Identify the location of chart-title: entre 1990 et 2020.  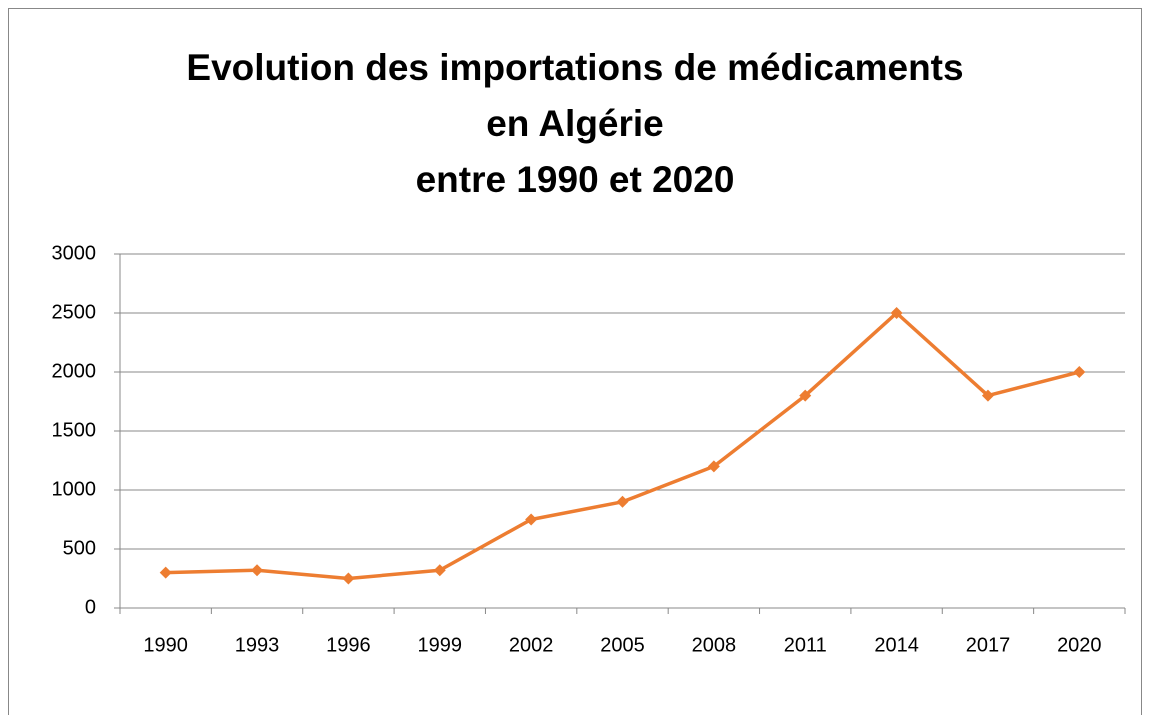
(575, 179).